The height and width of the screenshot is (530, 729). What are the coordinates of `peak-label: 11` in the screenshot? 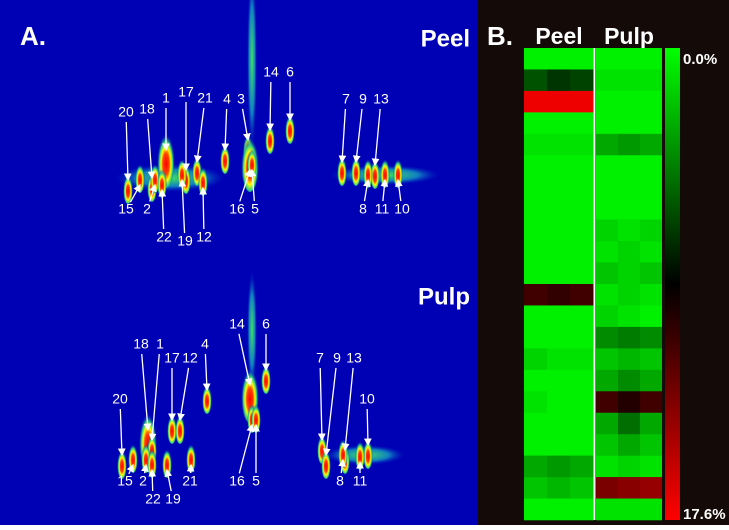 It's located at (360, 481).